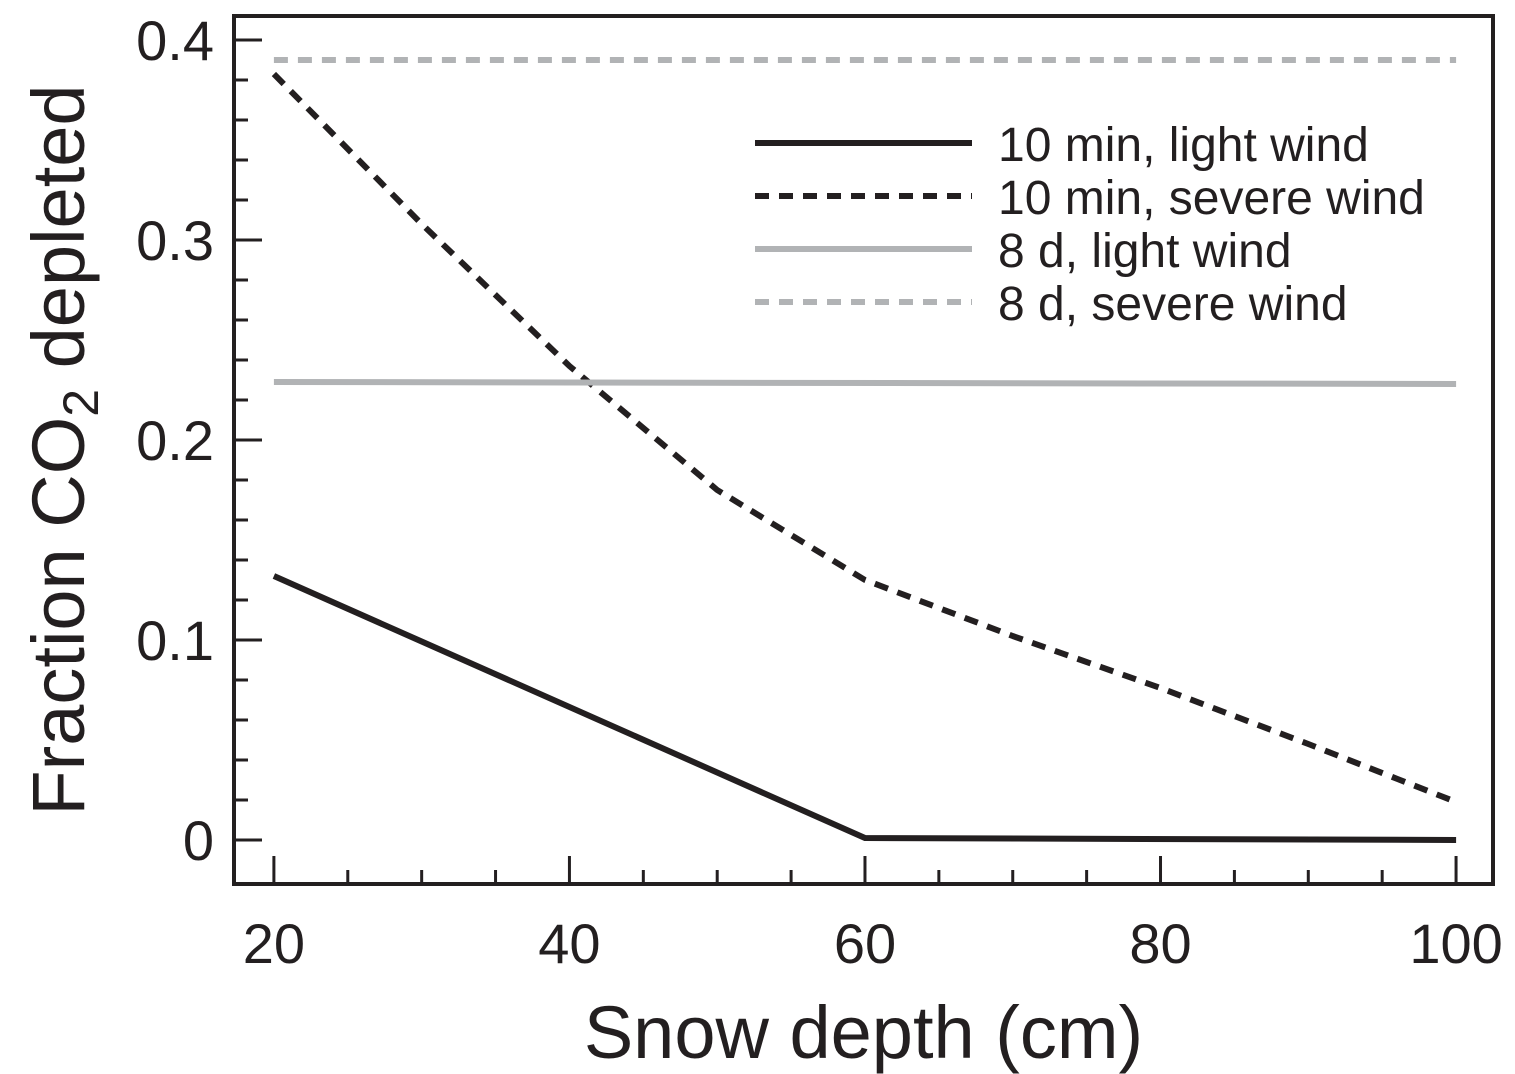 The width and height of the screenshot is (1515, 1074). Describe the element at coordinates (1211, 198) in the screenshot. I see `legend-label-2: 10 min, severe wind` at that location.